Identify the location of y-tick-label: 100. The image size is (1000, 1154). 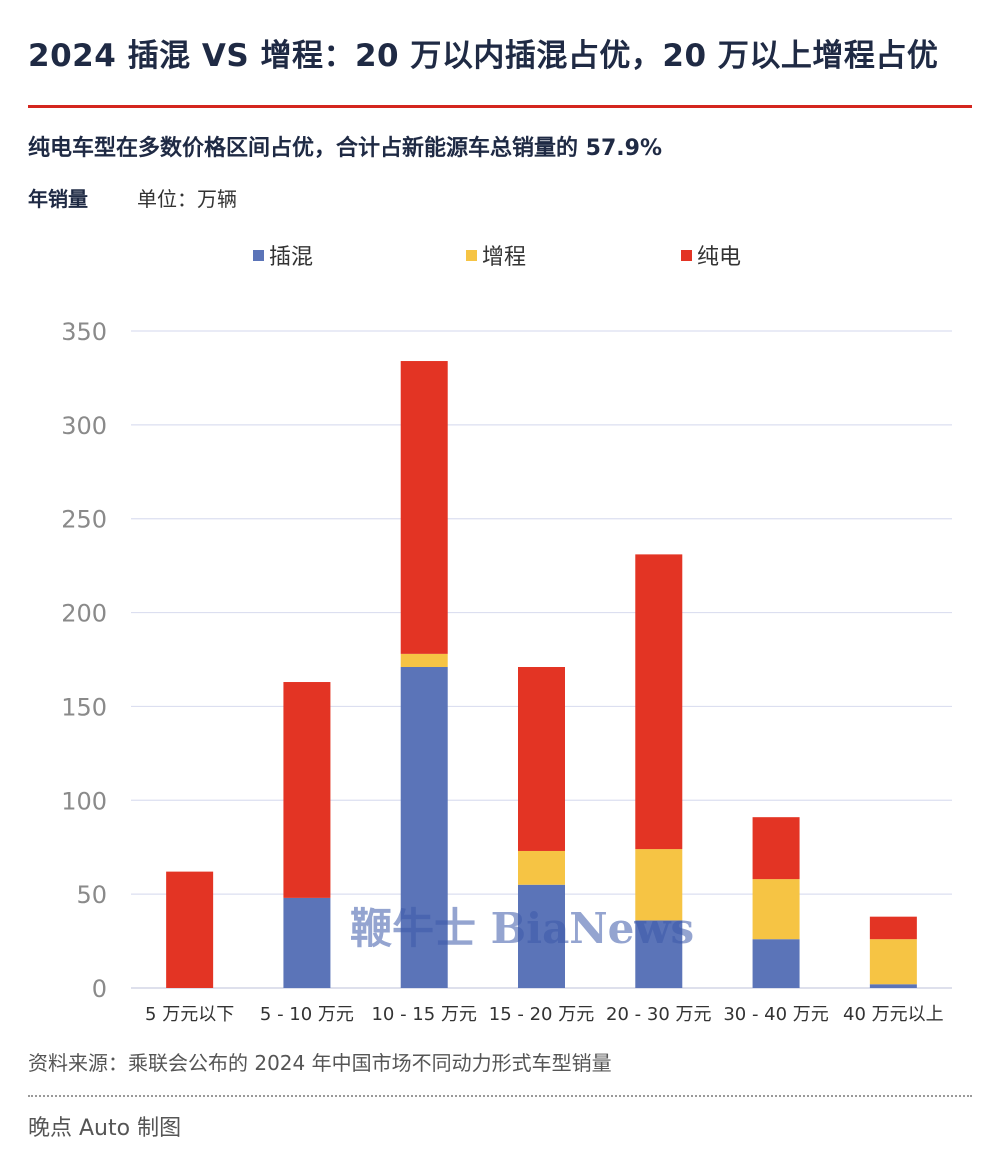
(84, 801).